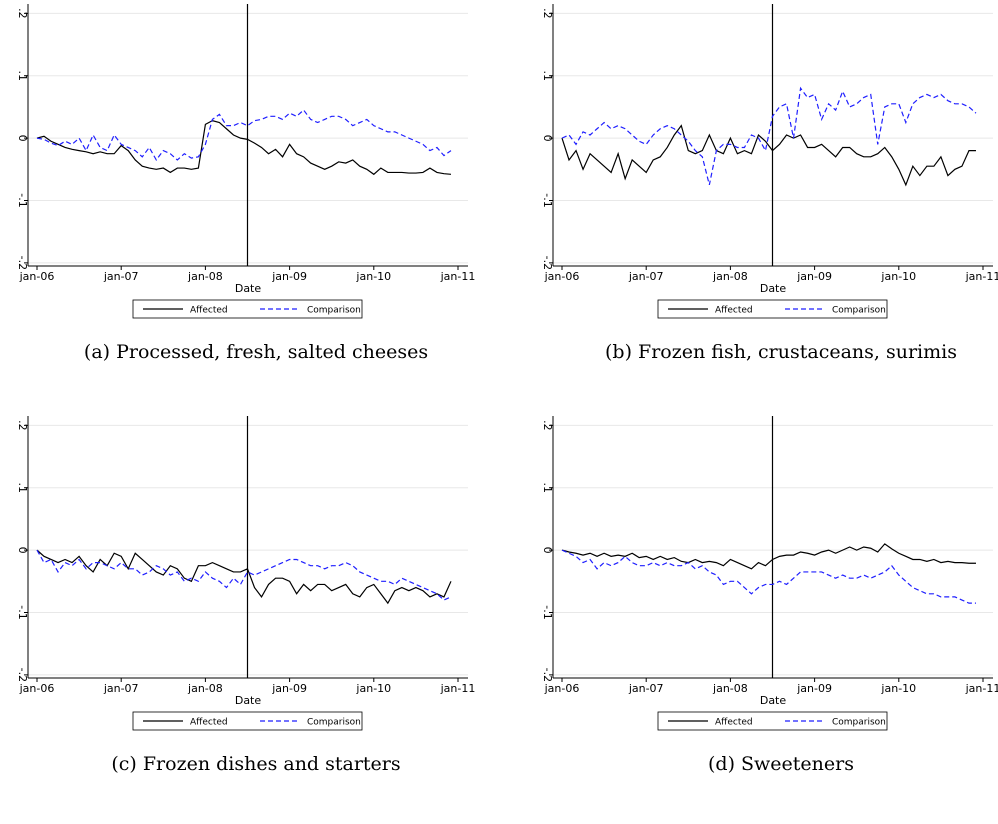 The height and width of the screenshot is (824, 998). Describe the element at coordinates (781, 352) in the screenshot. I see `caption: (b) Frozen fish, crustaceans, surimis` at that location.